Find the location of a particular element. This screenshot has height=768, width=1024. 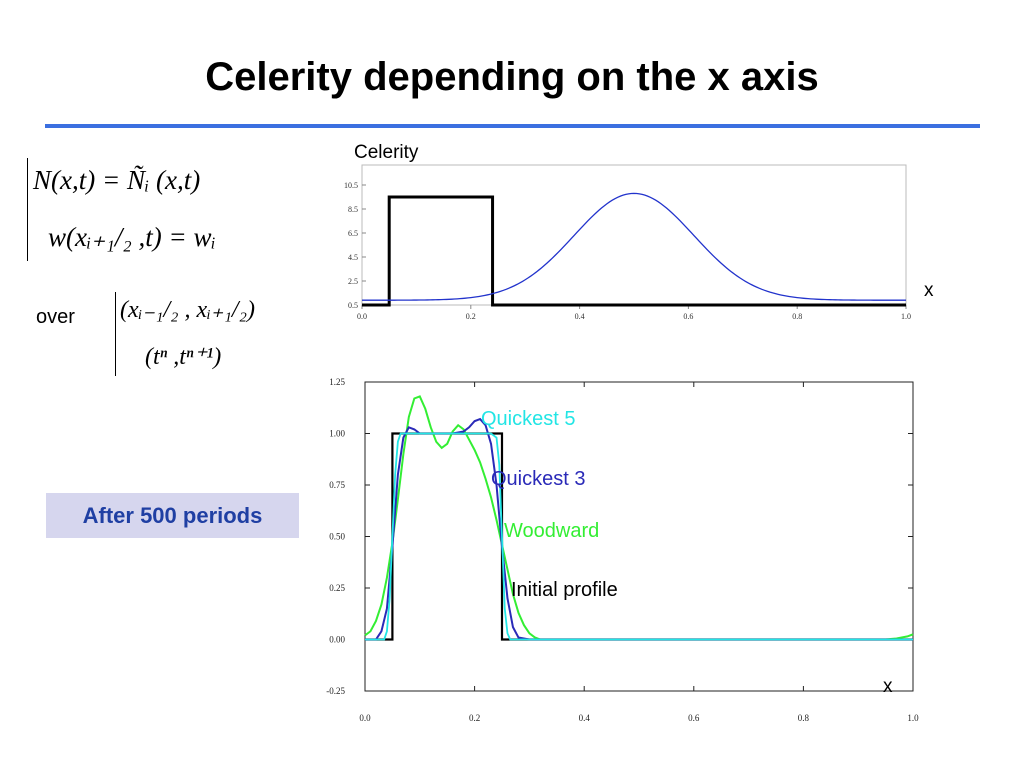

series-label-quickest-5: Quickest 5 is located at coordinates (528, 419).